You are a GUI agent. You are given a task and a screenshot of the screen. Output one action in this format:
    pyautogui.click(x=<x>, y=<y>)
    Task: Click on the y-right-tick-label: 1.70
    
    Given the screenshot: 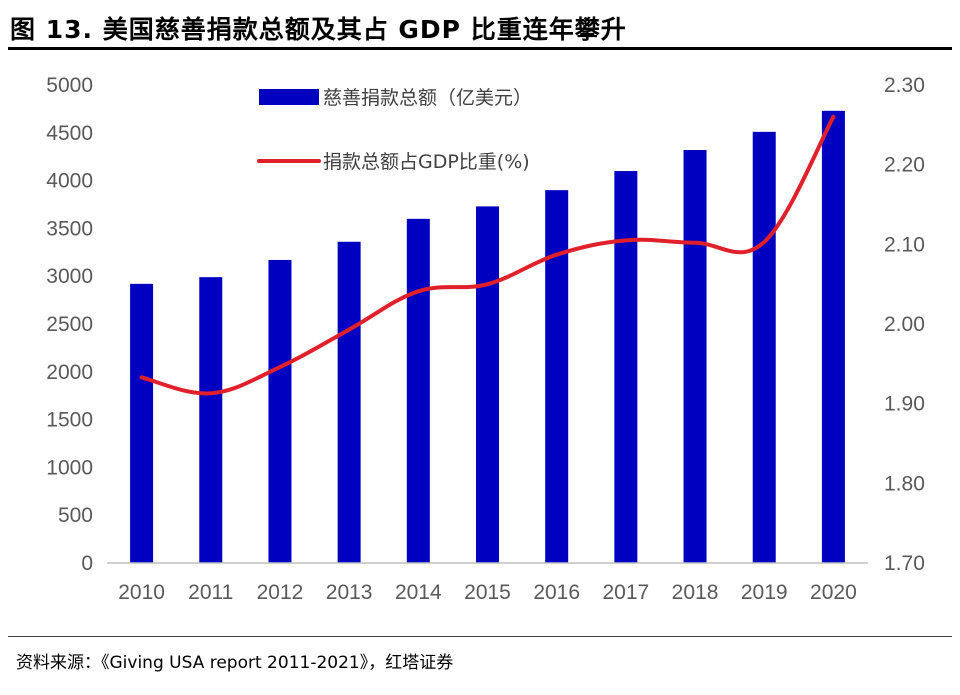 What is the action you would take?
    pyautogui.click(x=904, y=563)
    